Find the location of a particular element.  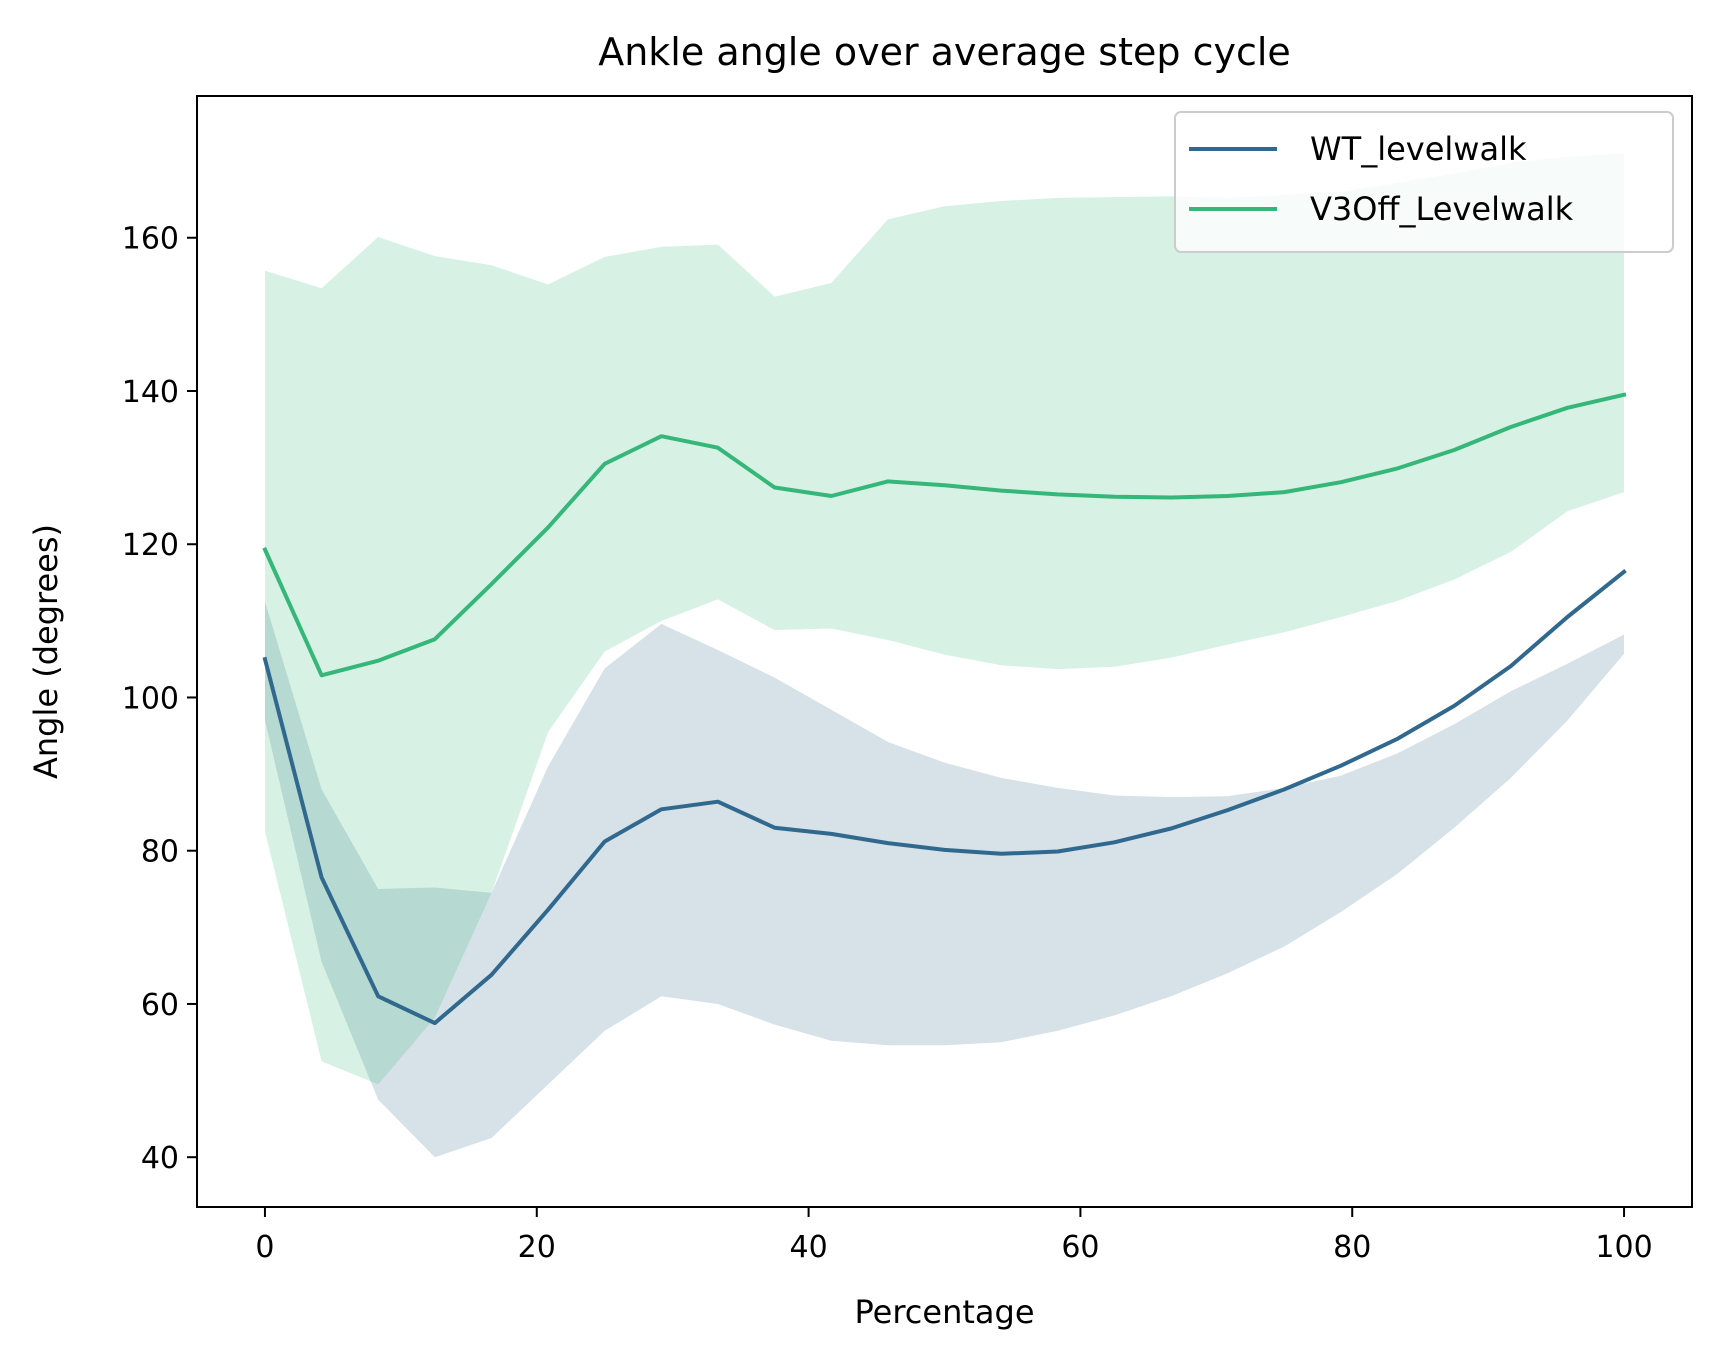

legend-box is located at coordinates (1424, 182).